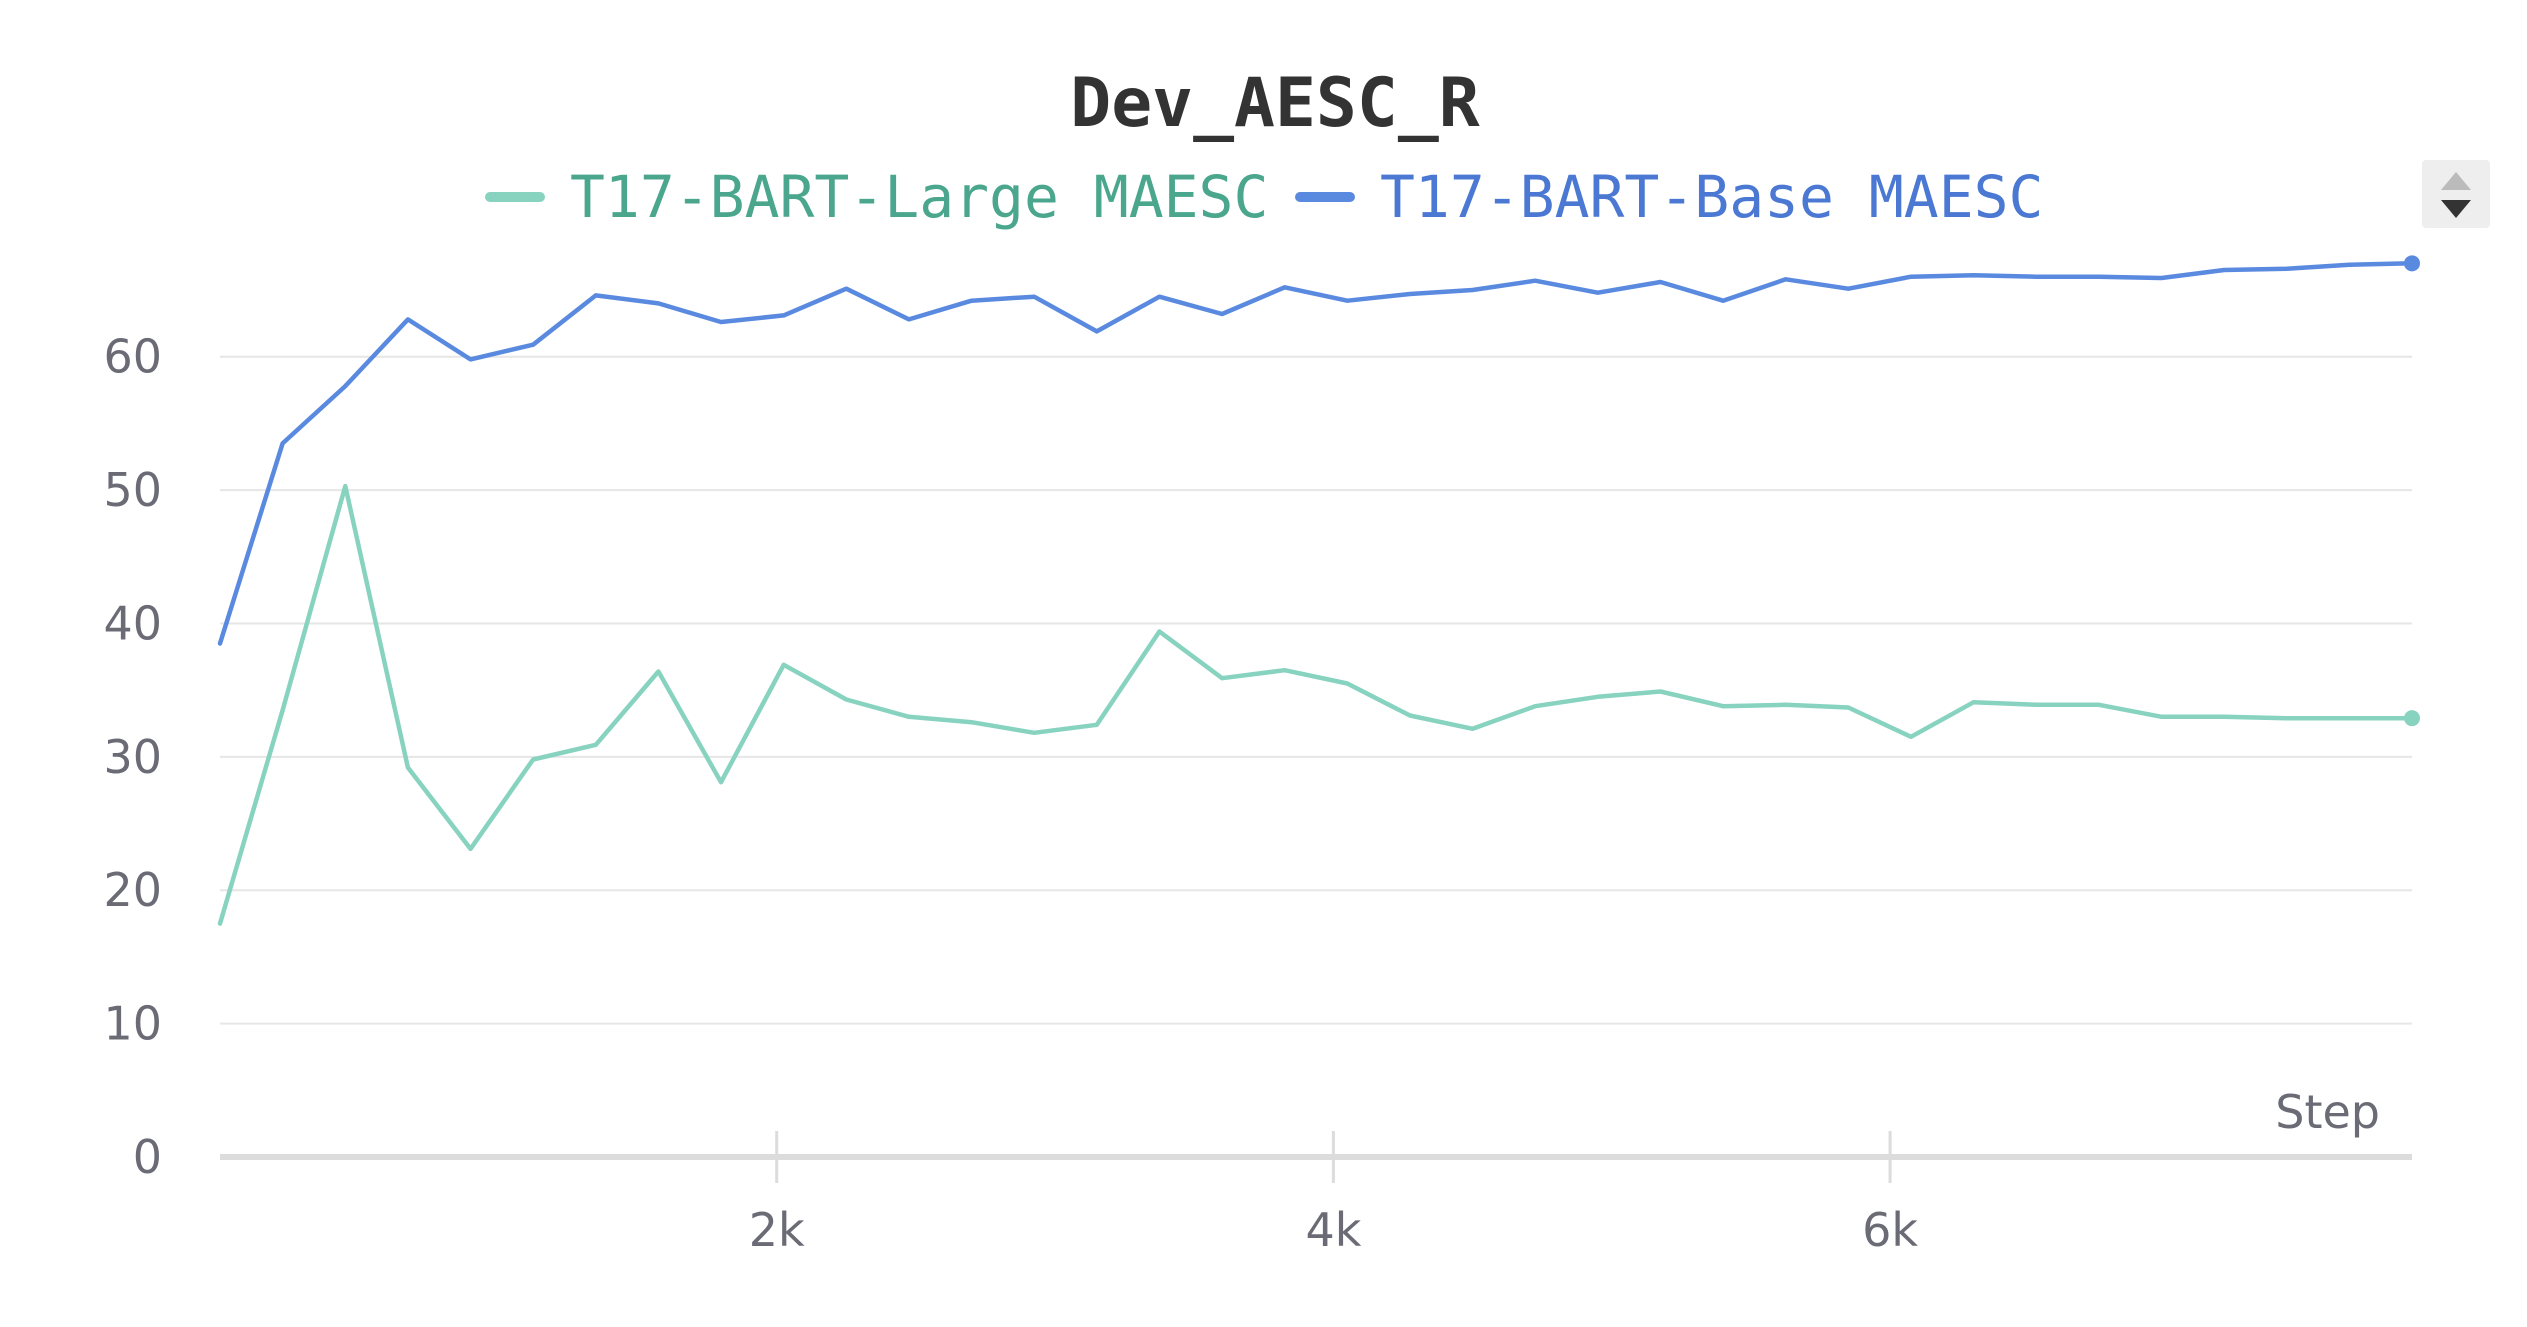  I want to click on legend-label: T17-BART-Large MAESC, so click(919, 197).